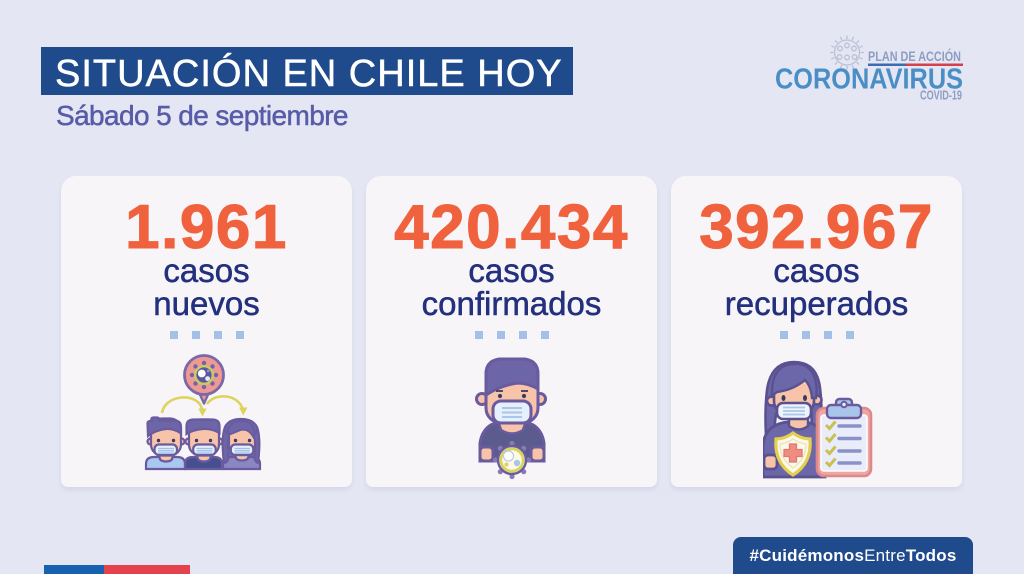 This screenshot has width=1024, height=574. What do you see at coordinates (869, 80) in the screenshot?
I see `svg-text: CORONAVIRUS` at bounding box center [869, 80].